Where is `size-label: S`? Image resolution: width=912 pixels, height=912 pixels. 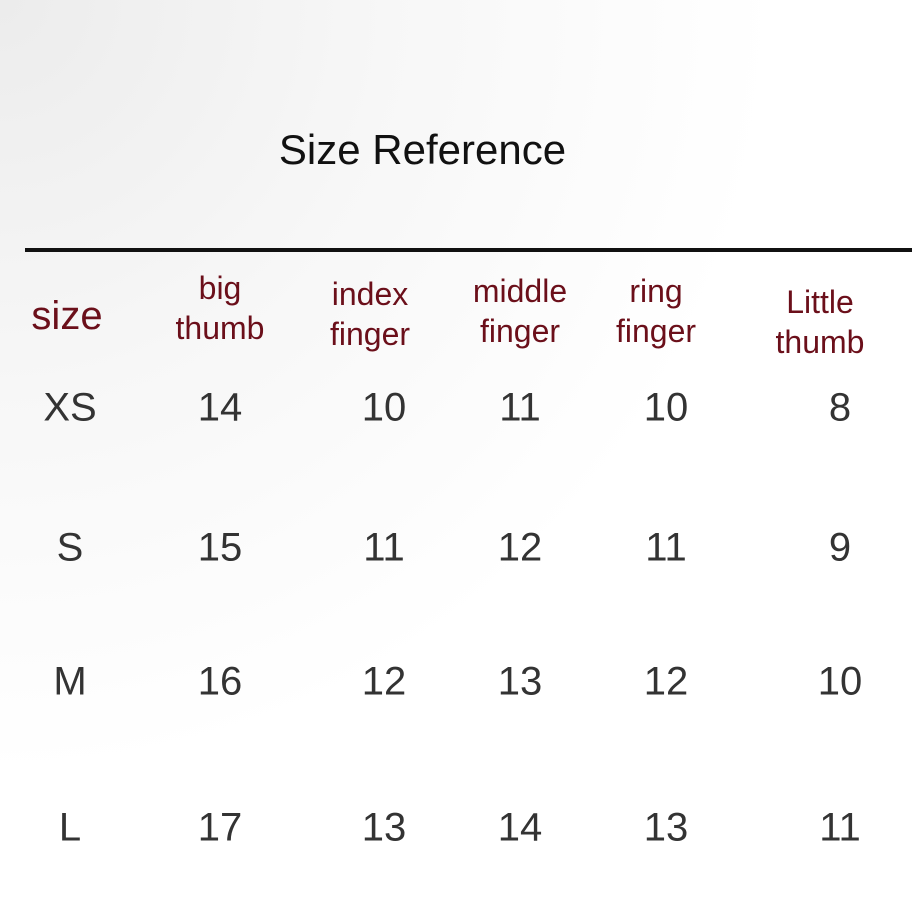 size-label: S is located at coordinates (70, 547).